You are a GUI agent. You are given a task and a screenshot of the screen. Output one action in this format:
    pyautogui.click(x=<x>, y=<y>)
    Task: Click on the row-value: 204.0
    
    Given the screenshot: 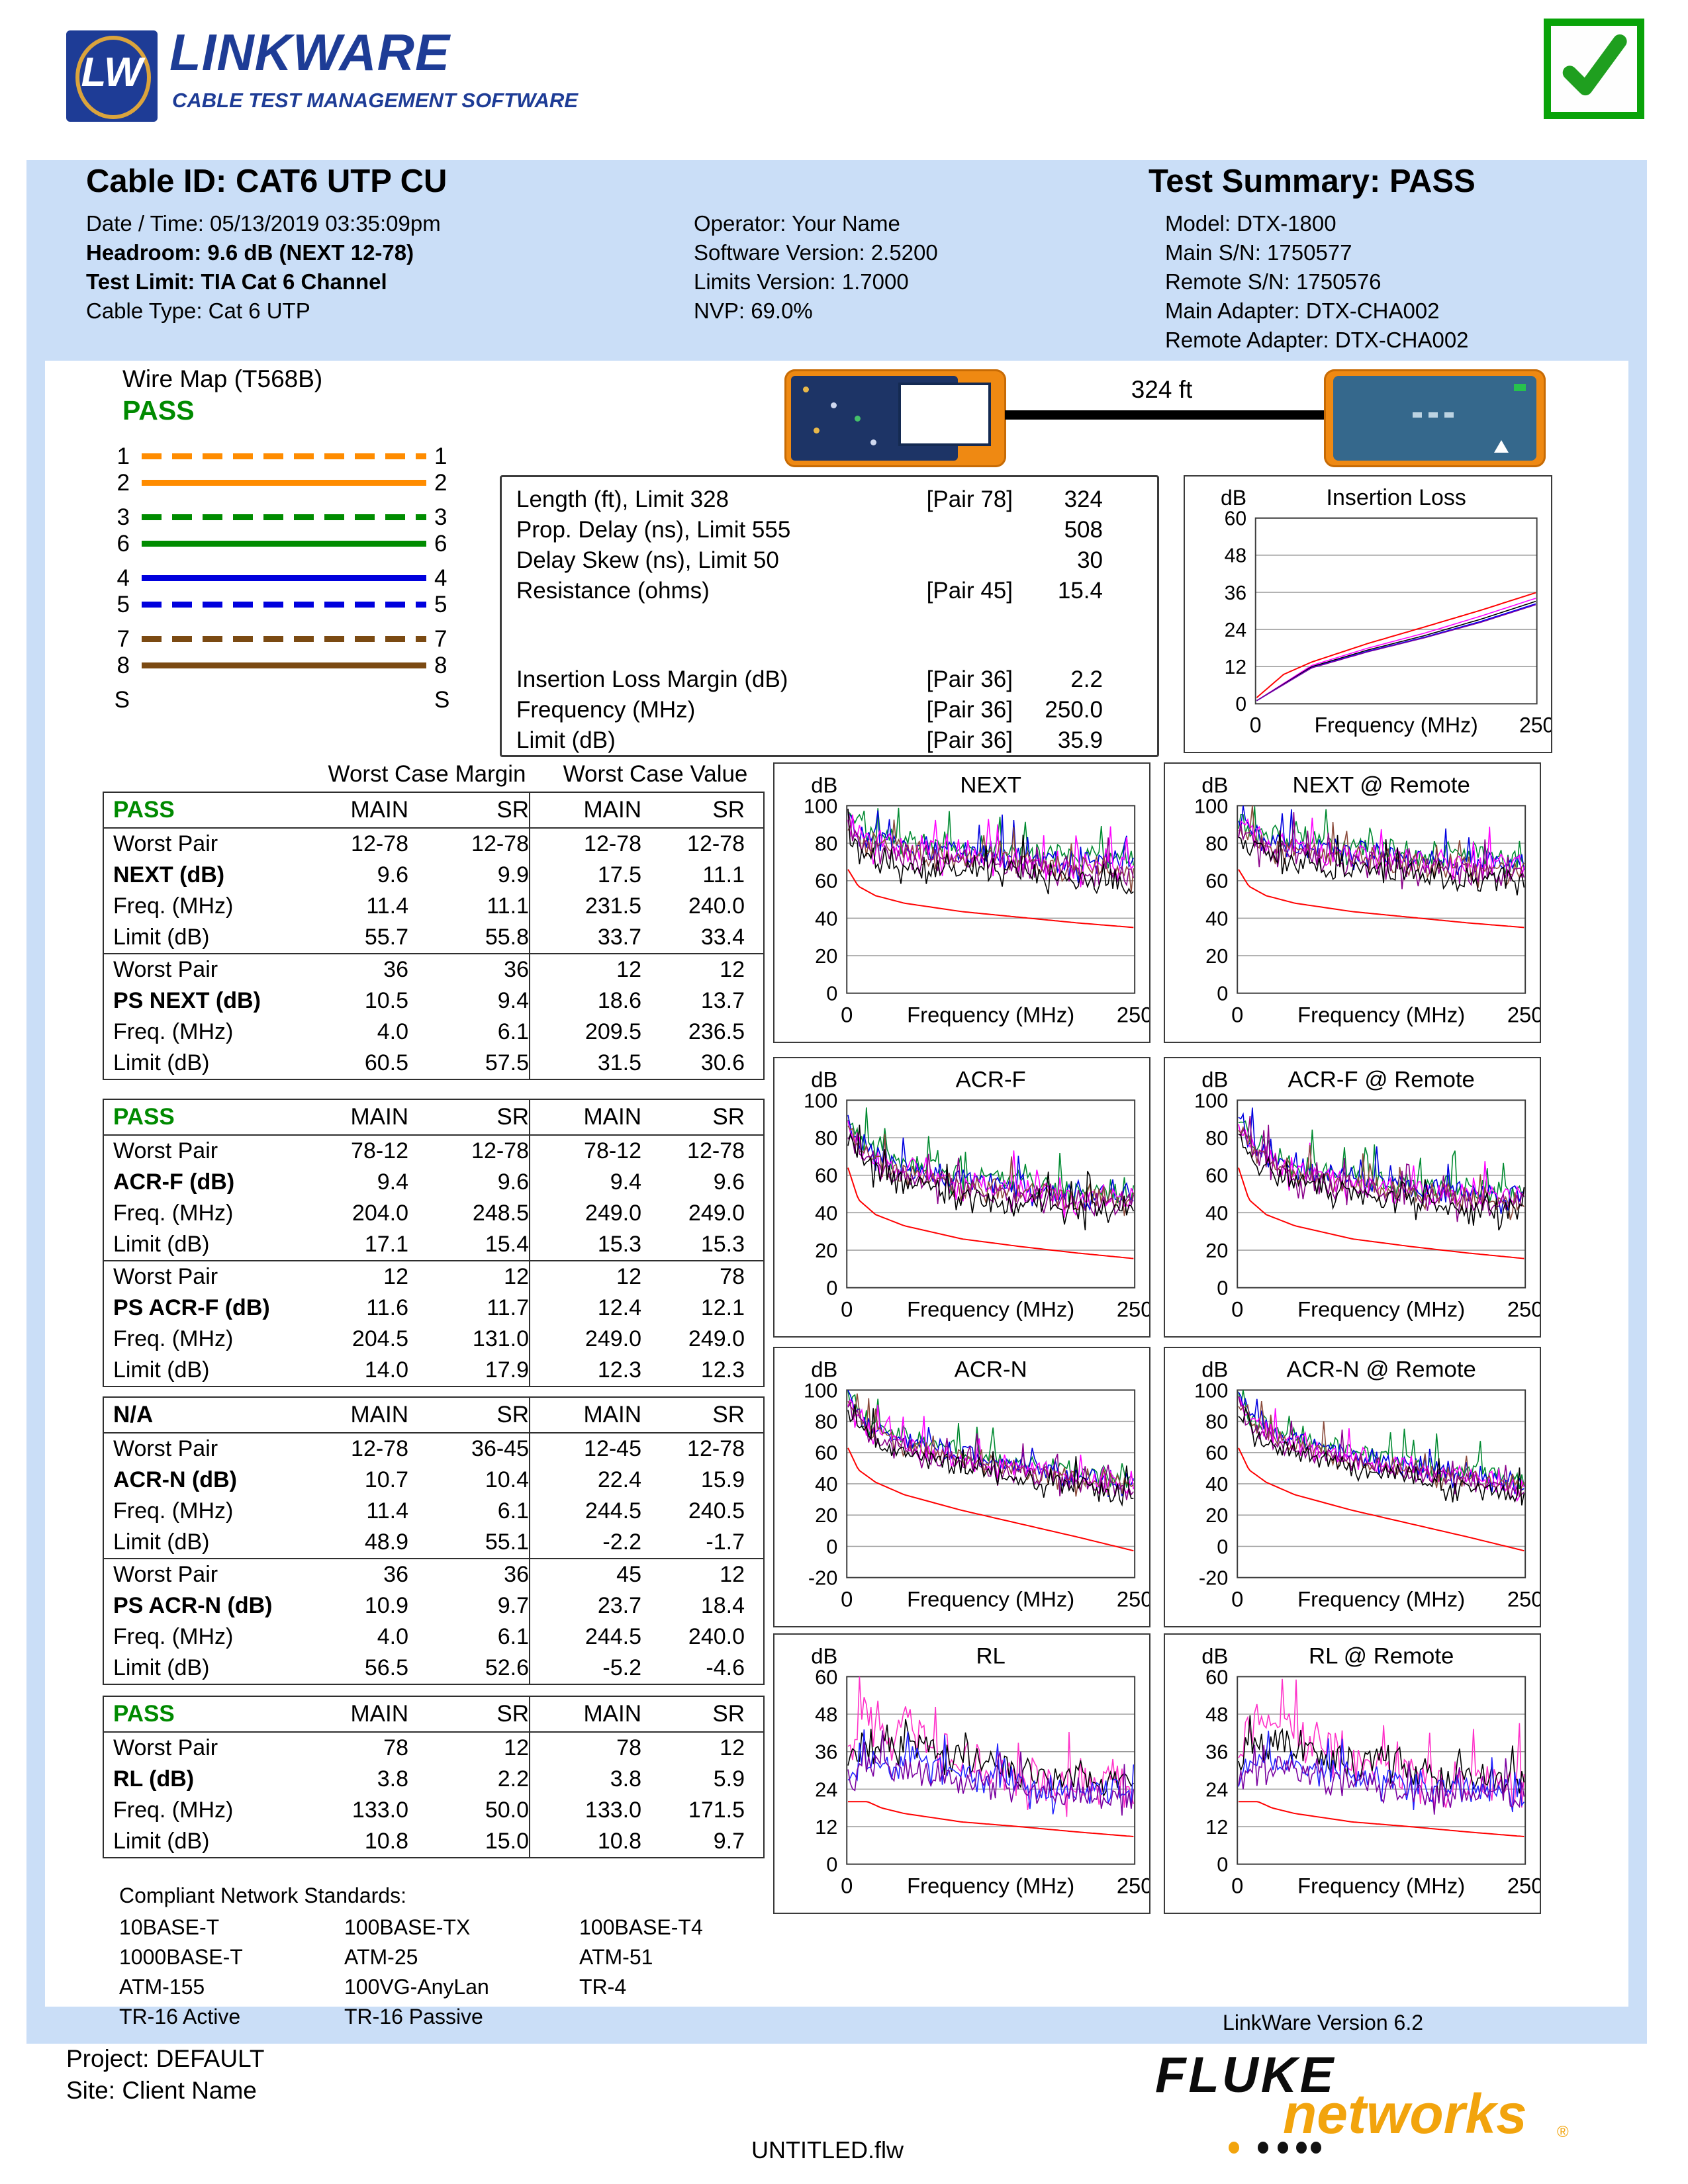 What is the action you would take?
    pyautogui.click(x=380, y=1213)
    